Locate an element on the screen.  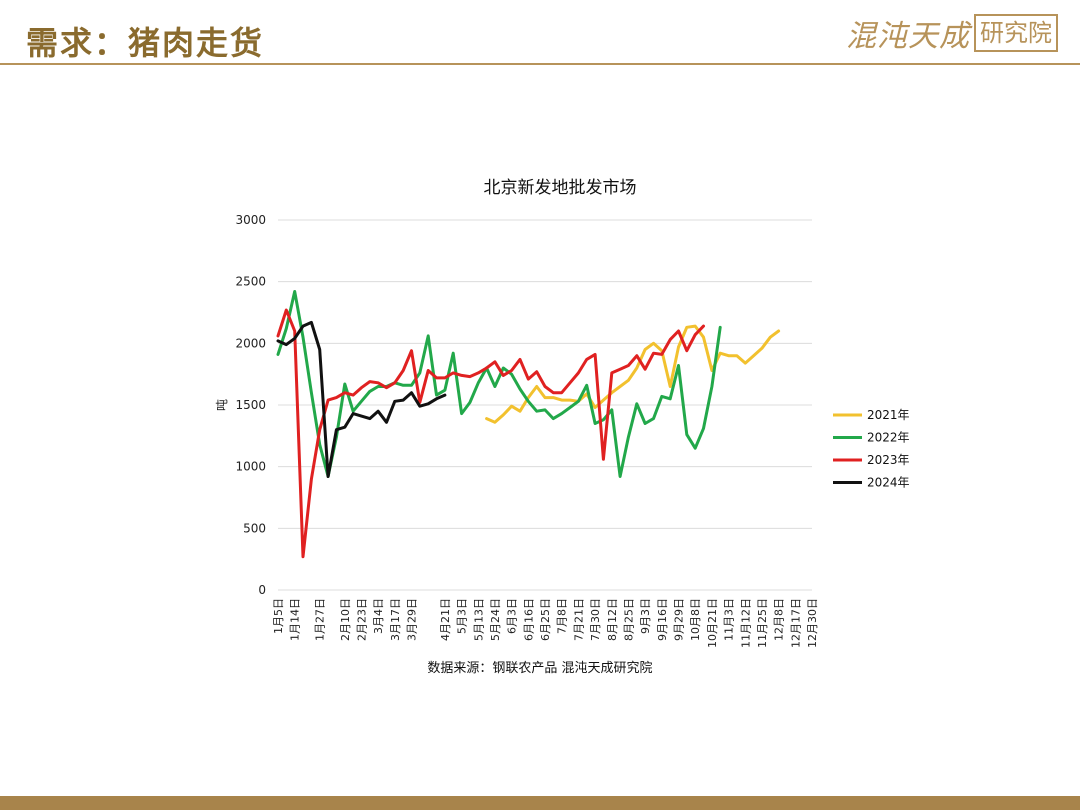
x-tick-label: 4月21日 is located at coordinates (445, 619).